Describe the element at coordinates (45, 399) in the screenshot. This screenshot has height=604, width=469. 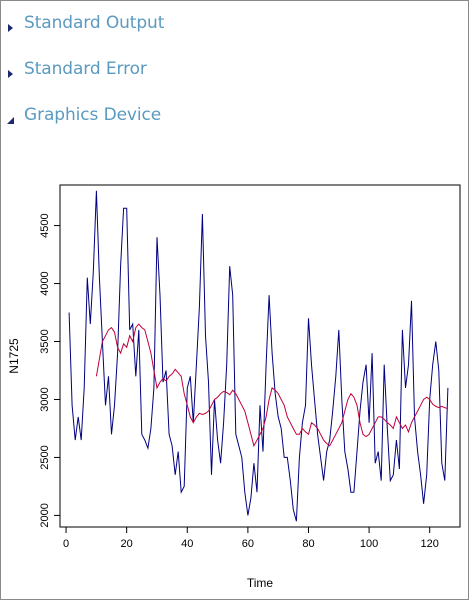
I see `y-tick-label: 3000` at that location.